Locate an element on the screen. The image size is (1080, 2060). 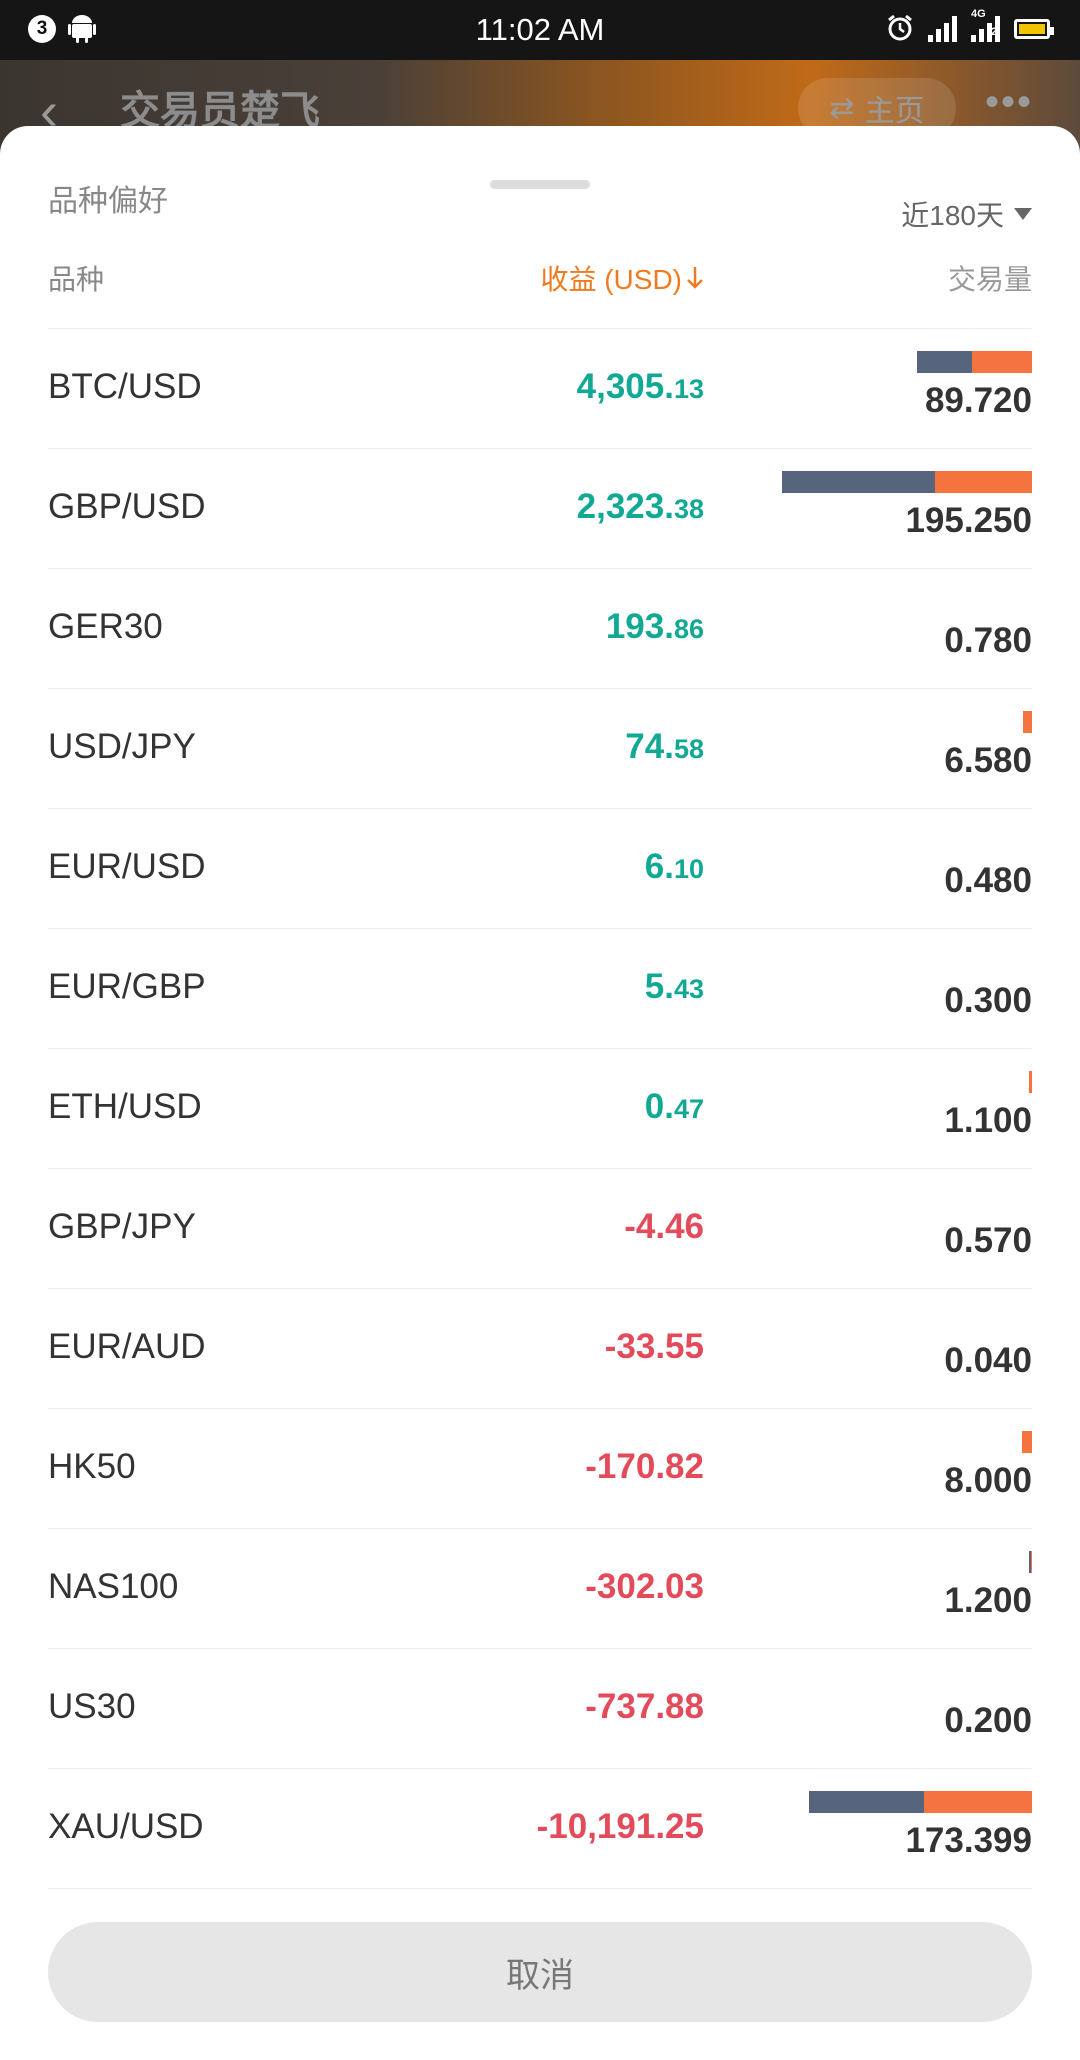
profit-integer: -33.55 is located at coordinates (654, 1346).